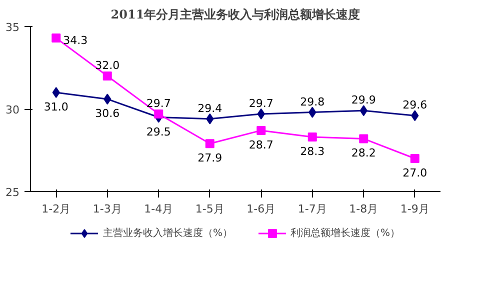  What do you see at coordinates (363, 100) in the screenshot?
I see `data-label: 29.9` at bounding box center [363, 100].